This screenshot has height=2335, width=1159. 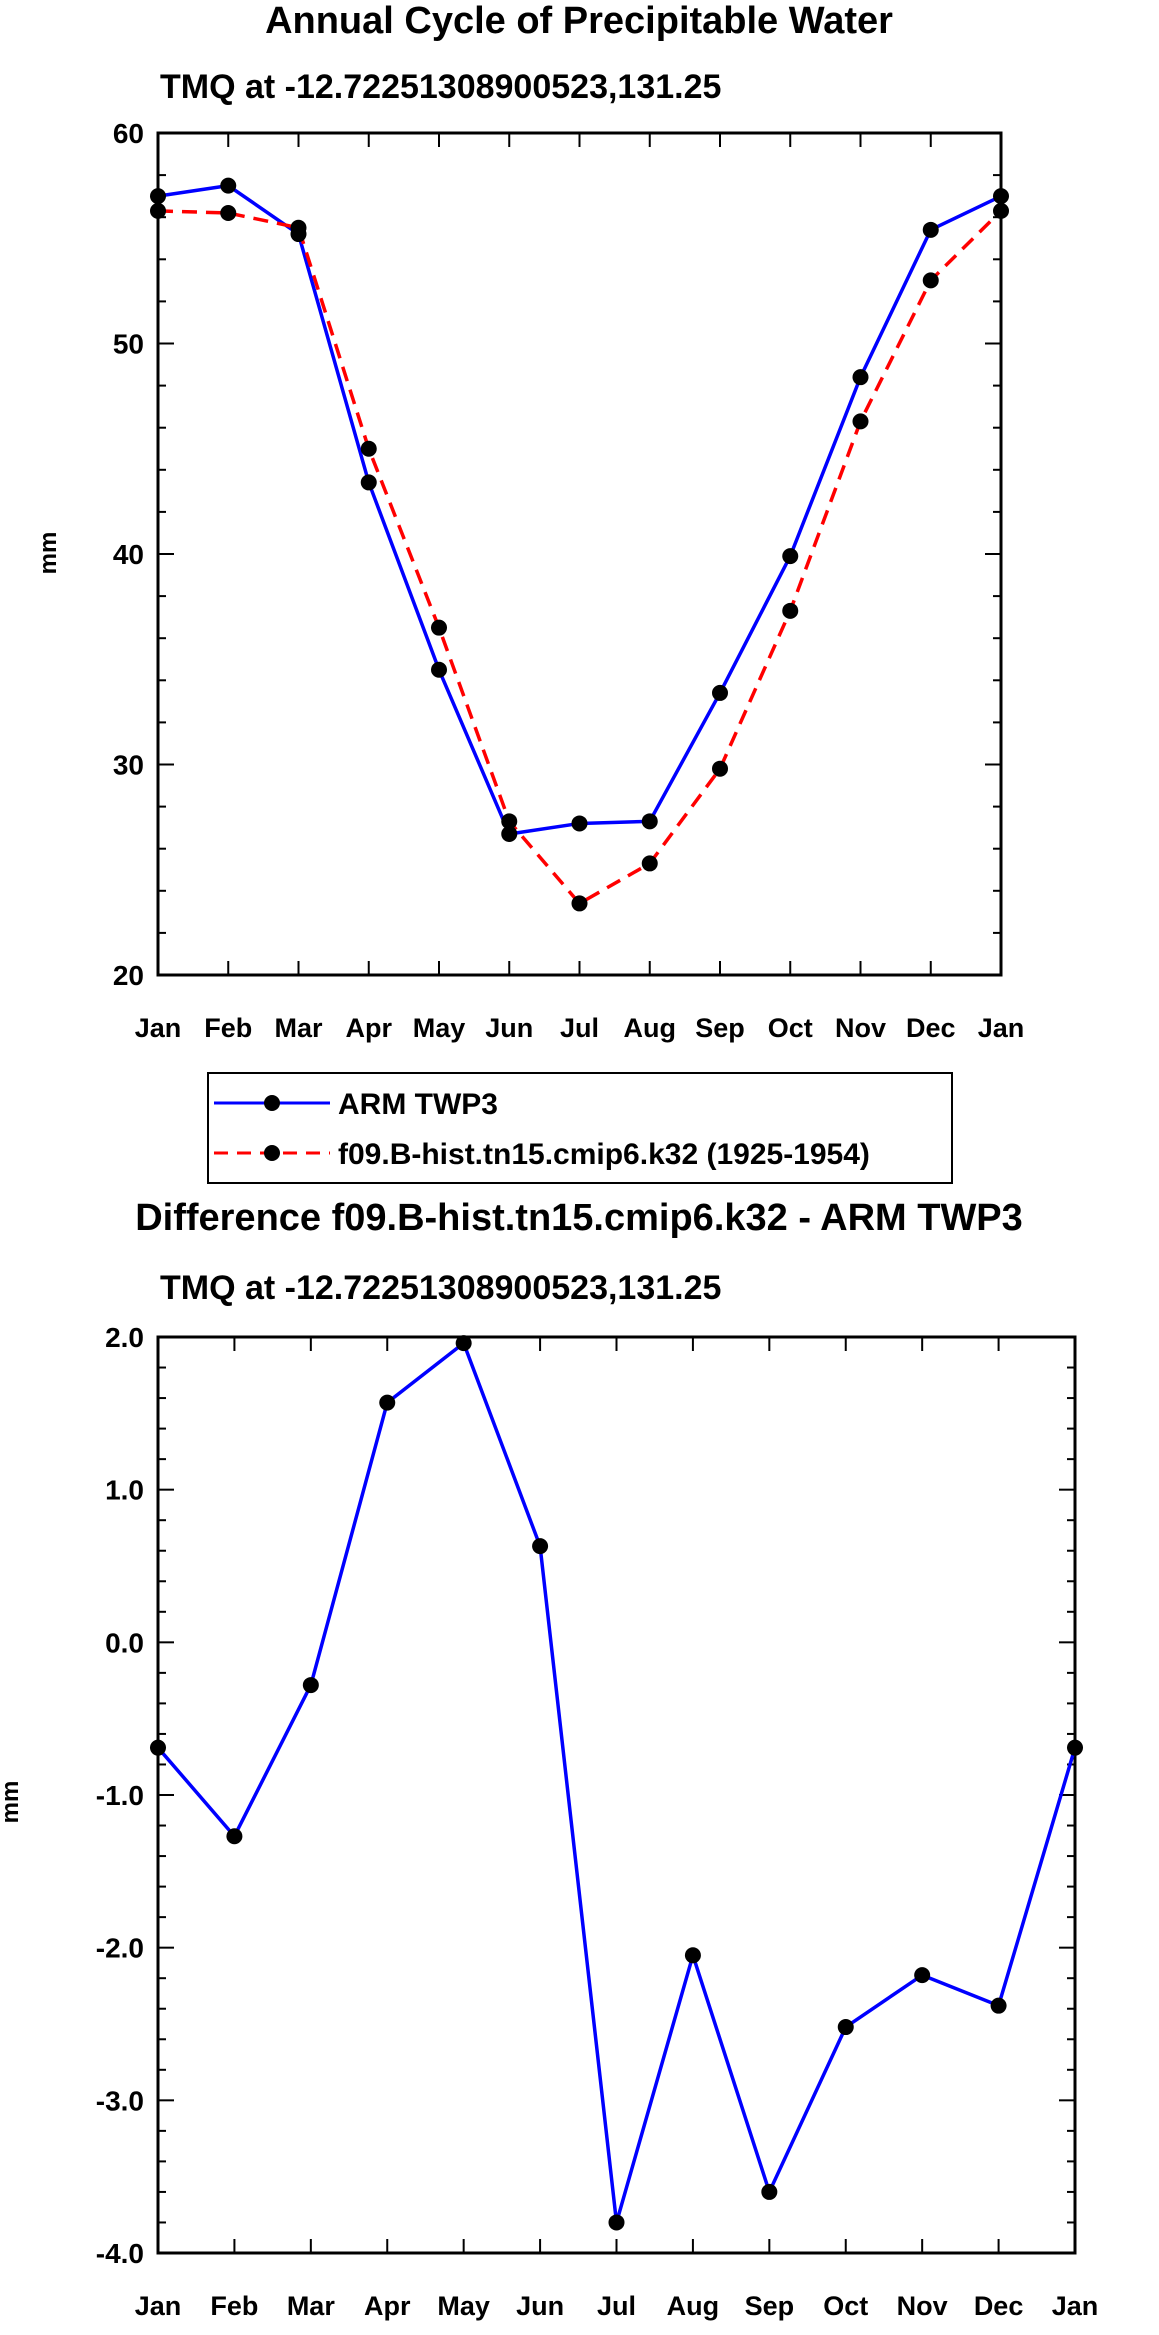 What do you see at coordinates (124, 1490) in the screenshot?
I see `c2-ytick-label: 1.0` at bounding box center [124, 1490].